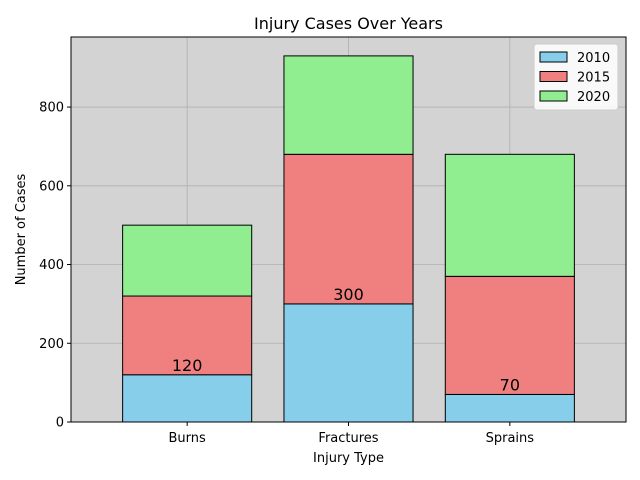 The image size is (640, 480). I want to click on y-tick-label: 200, so click(51, 344).